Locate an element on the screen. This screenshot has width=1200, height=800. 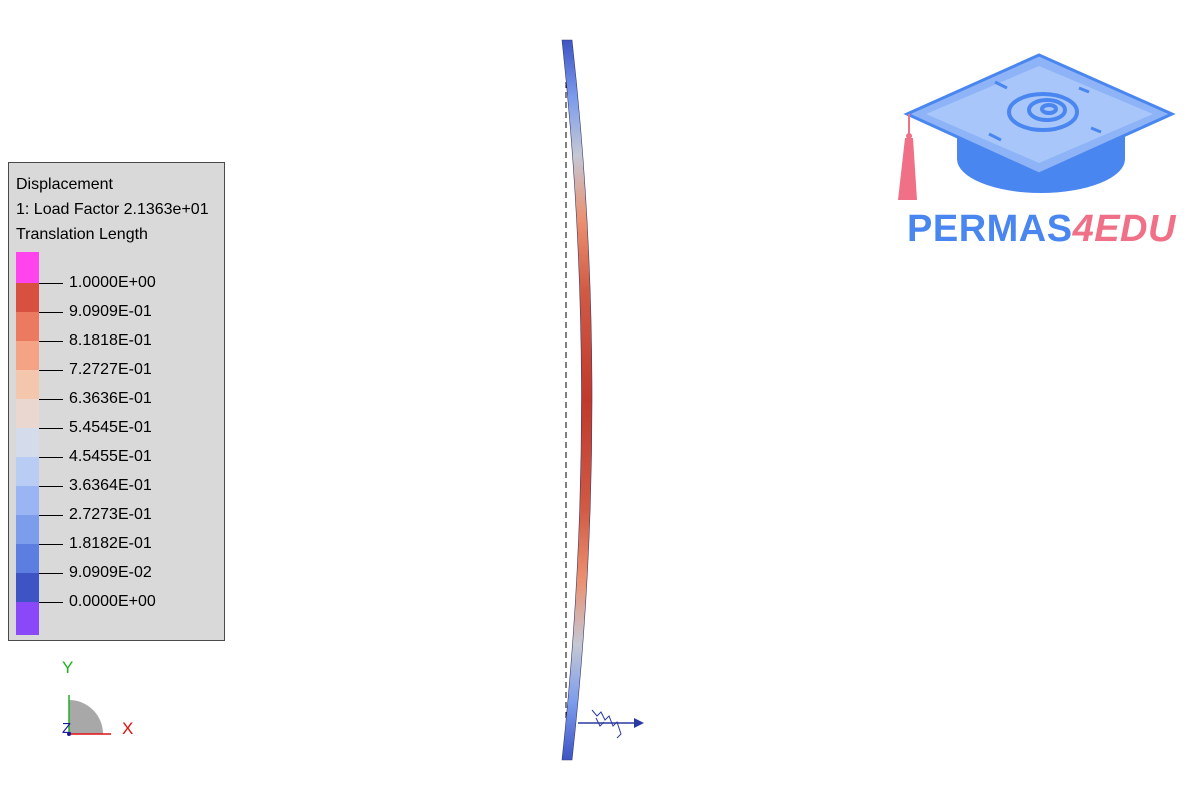
legend-title: Displacement is located at coordinates (64, 184).